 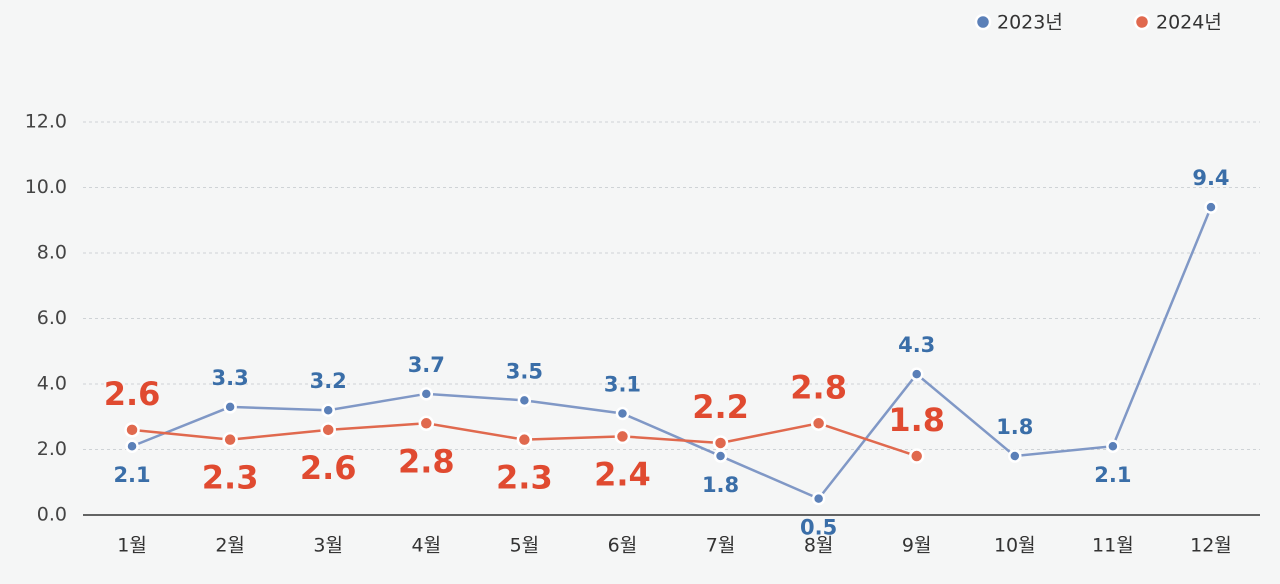 I want to click on legend-label: 2023년, so click(x=1030, y=23).